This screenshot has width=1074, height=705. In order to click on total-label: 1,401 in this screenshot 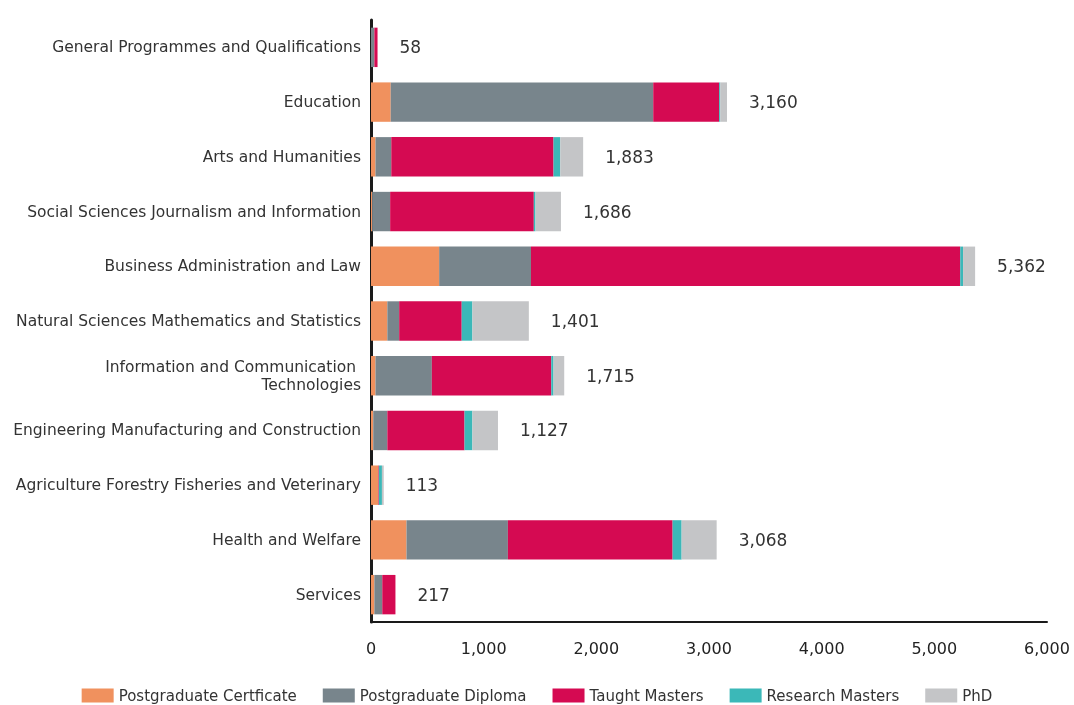, I will do `click(575, 321)`.